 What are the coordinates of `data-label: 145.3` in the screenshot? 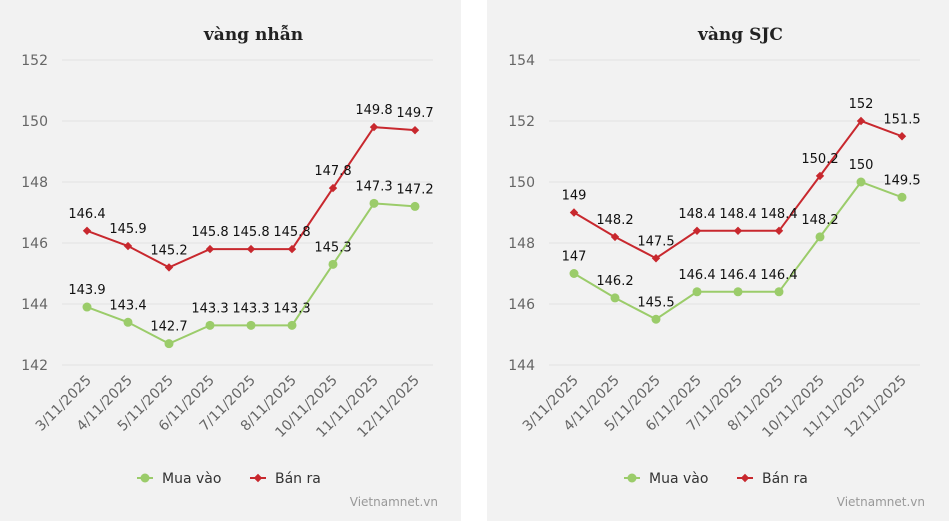 It's located at (332, 247).